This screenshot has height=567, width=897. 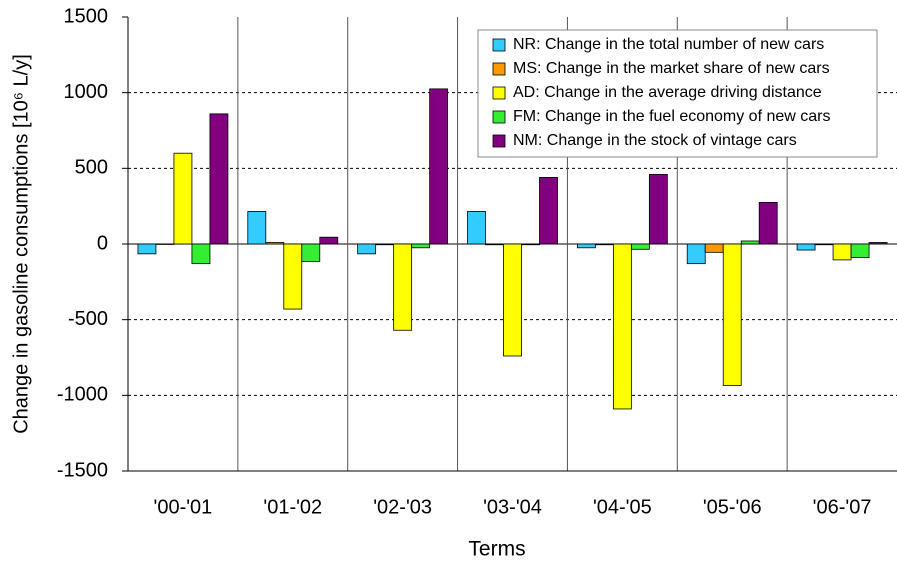 What do you see at coordinates (842, 507) in the screenshot?
I see `x-tick-label: '06-'07` at bounding box center [842, 507].